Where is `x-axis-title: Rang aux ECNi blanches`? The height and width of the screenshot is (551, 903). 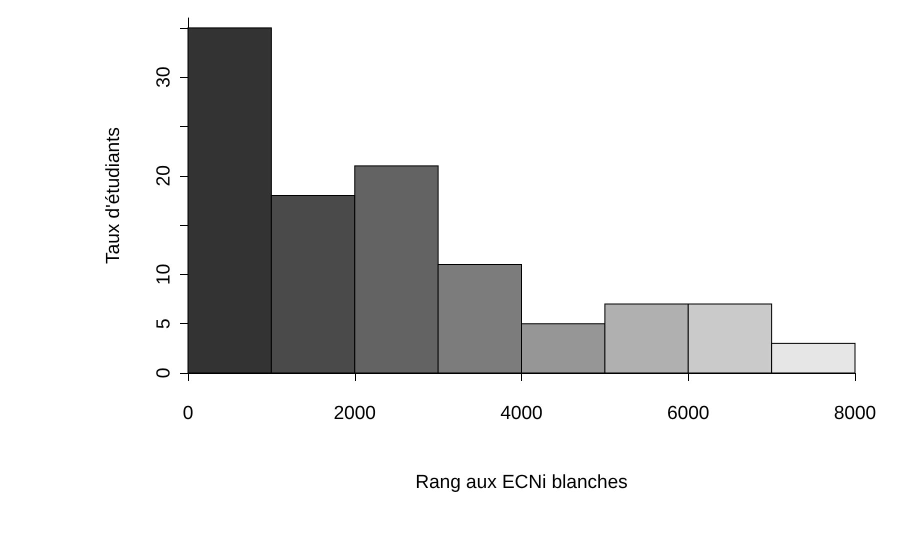
x-axis-title: Rang aux ECNi blanches is located at coordinates (521, 482).